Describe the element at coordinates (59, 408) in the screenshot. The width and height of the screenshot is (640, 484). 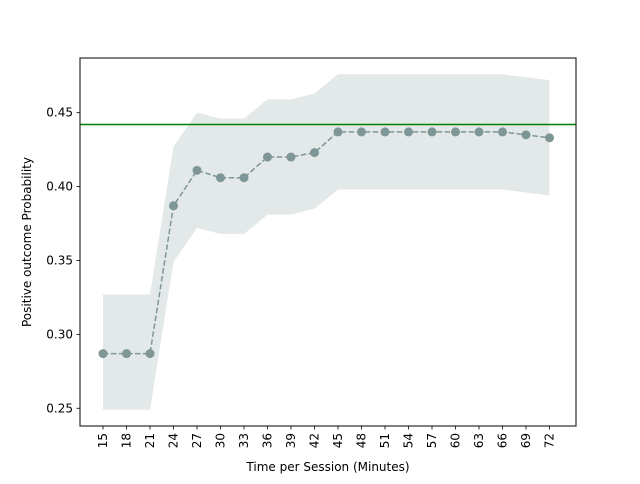
I see `y-tick-label-0.25: 0.25` at that location.